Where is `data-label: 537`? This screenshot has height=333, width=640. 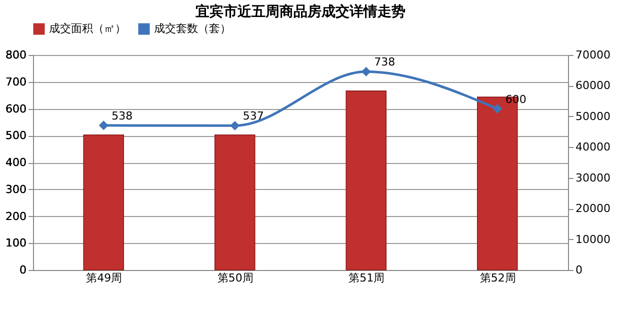
data-label: 537 is located at coordinates (253, 116).